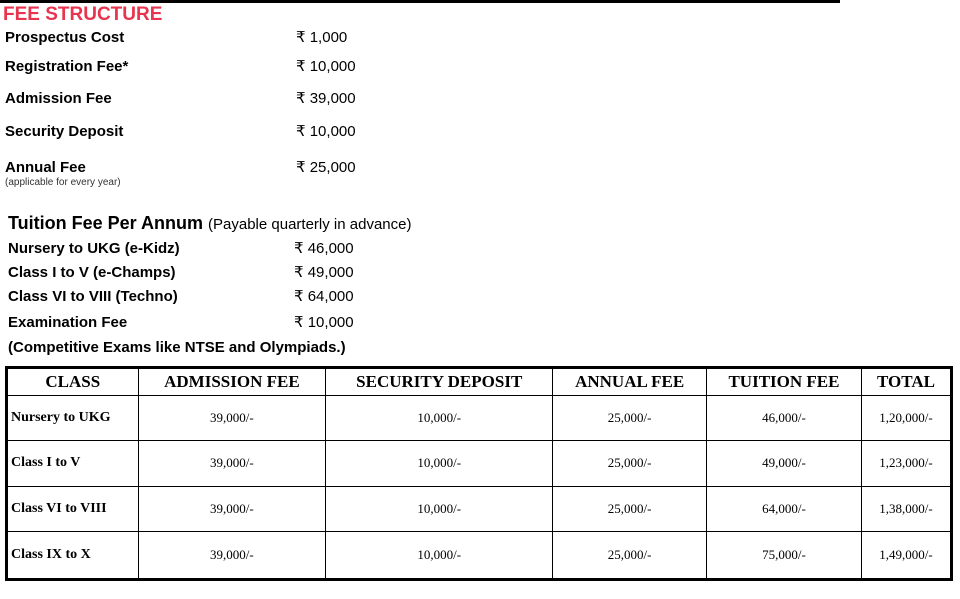  What do you see at coordinates (72, 463) in the screenshot?
I see `class-name: Class I to V` at bounding box center [72, 463].